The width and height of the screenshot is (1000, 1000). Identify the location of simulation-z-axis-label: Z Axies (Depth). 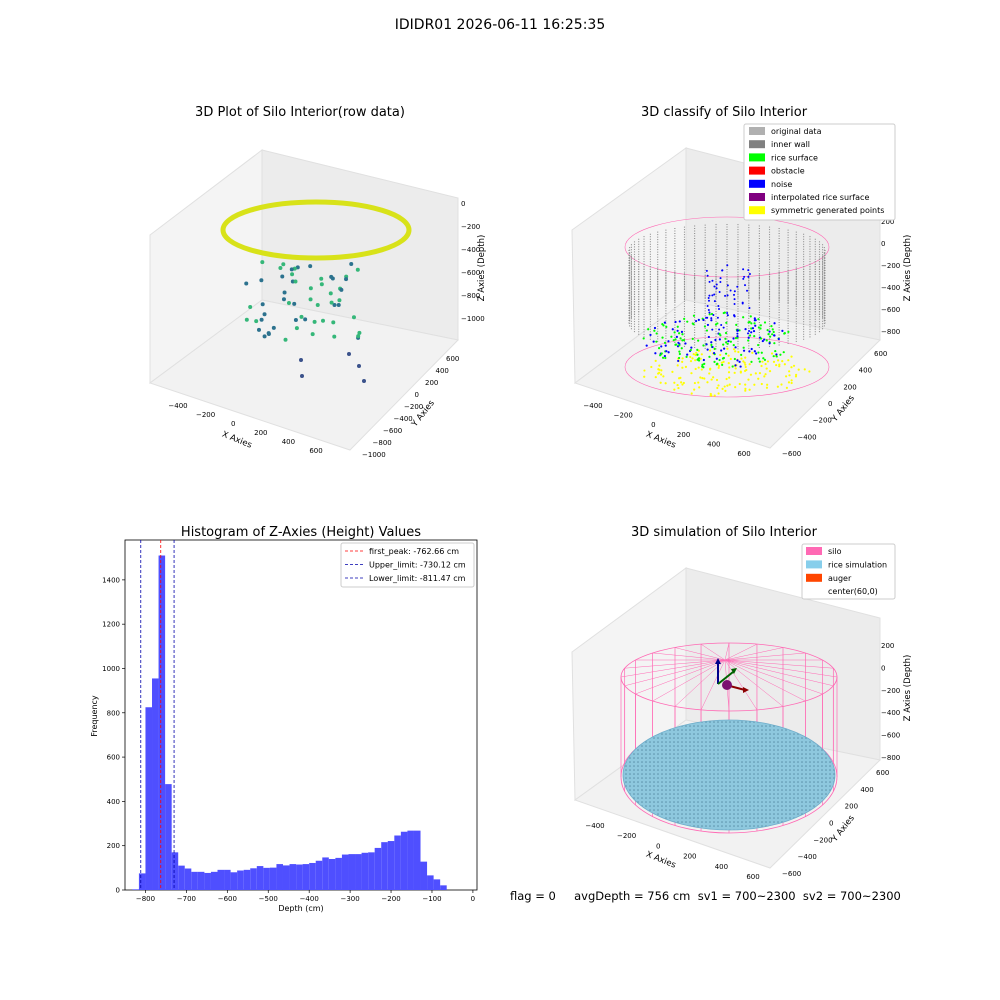
(908, 688).